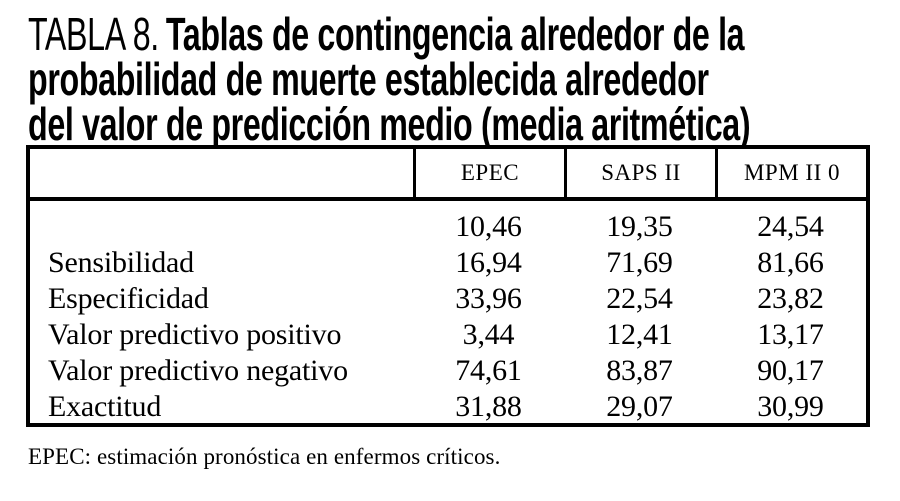 The image size is (900, 501). Describe the element at coordinates (488, 406) in the screenshot. I see `cell-value: 31,88` at that location.